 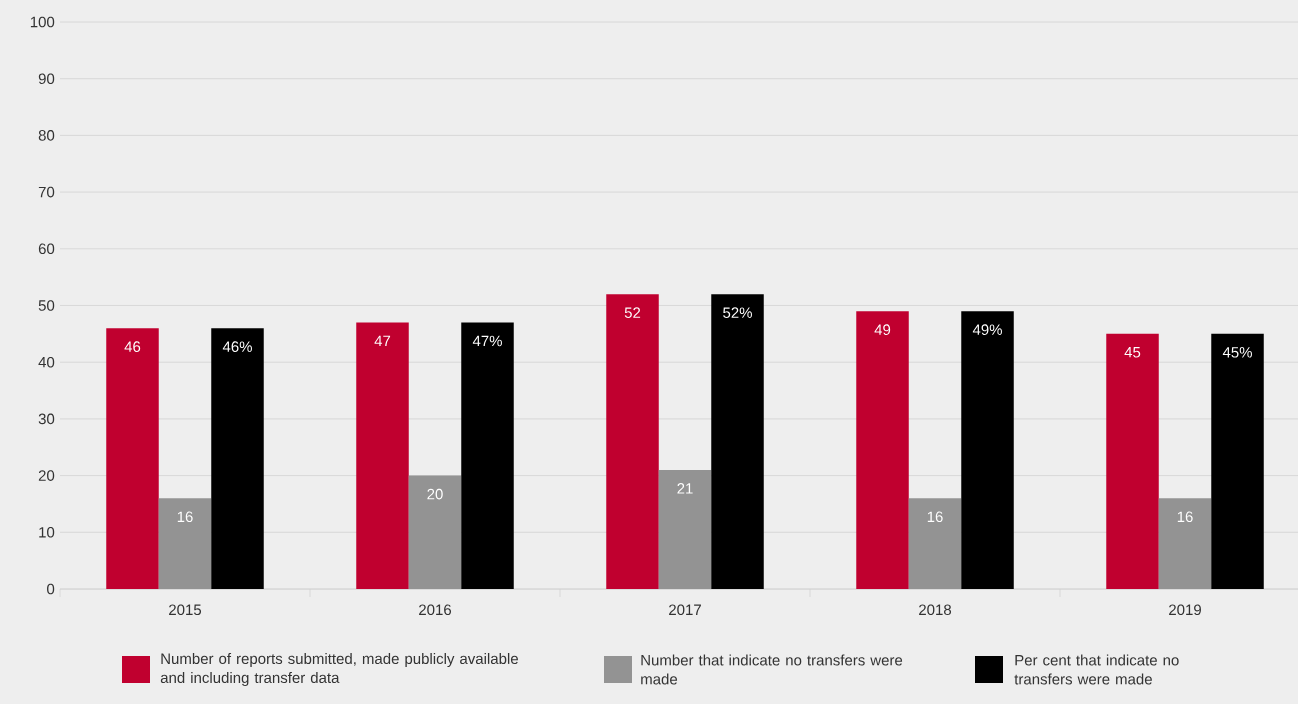 I want to click on data-label: 49%, so click(x=987, y=329).